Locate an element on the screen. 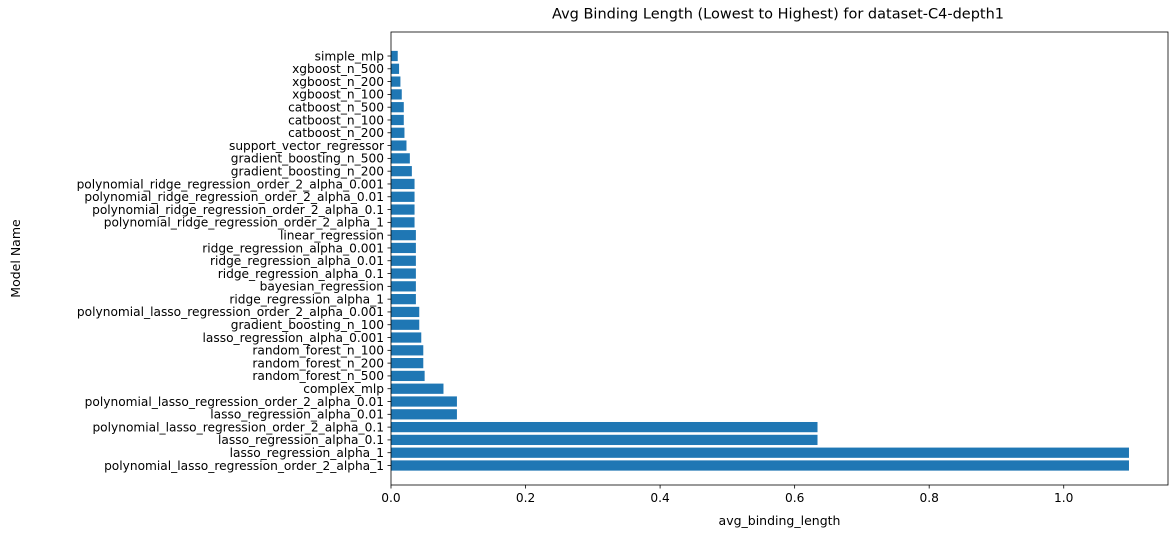 Image resolution: width=1175 pixels, height=545 pixels. bar-simple_mlp is located at coordinates (394, 56).